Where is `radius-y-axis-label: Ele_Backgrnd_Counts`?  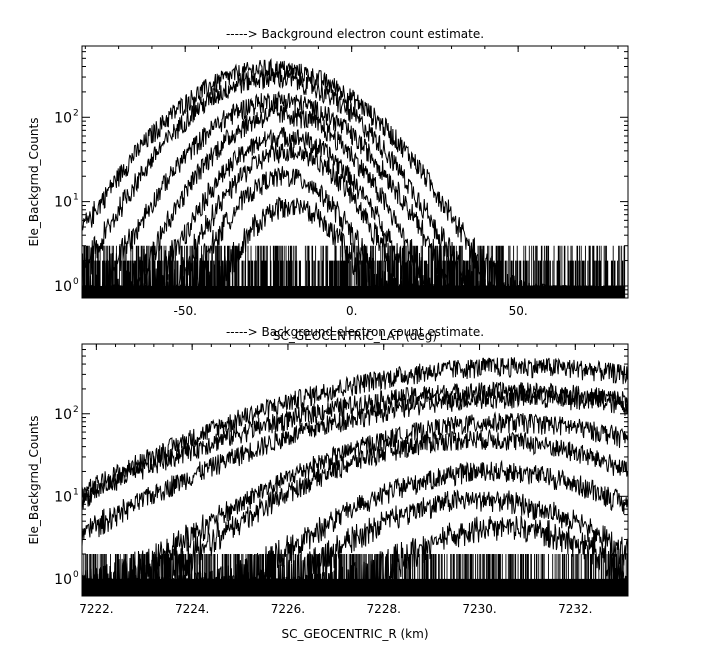
radius-y-axis-label: Ele_Backgrnd_Counts is located at coordinates (34, 480).